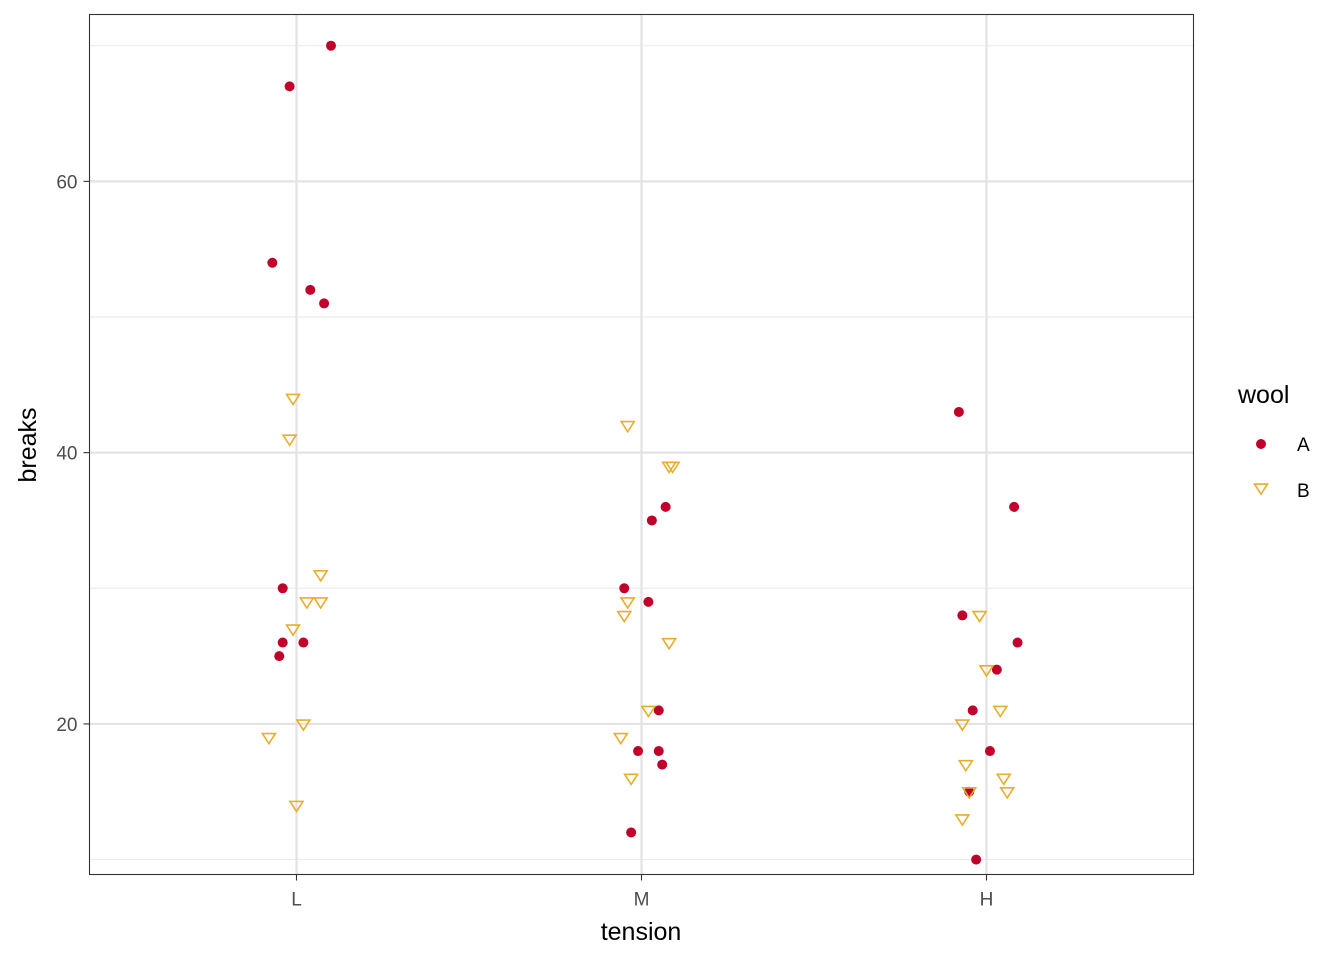 Image resolution: width=1344 pixels, height=960 pixels. Describe the element at coordinates (1263, 395) in the screenshot. I see `legend-title: wool` at that location.